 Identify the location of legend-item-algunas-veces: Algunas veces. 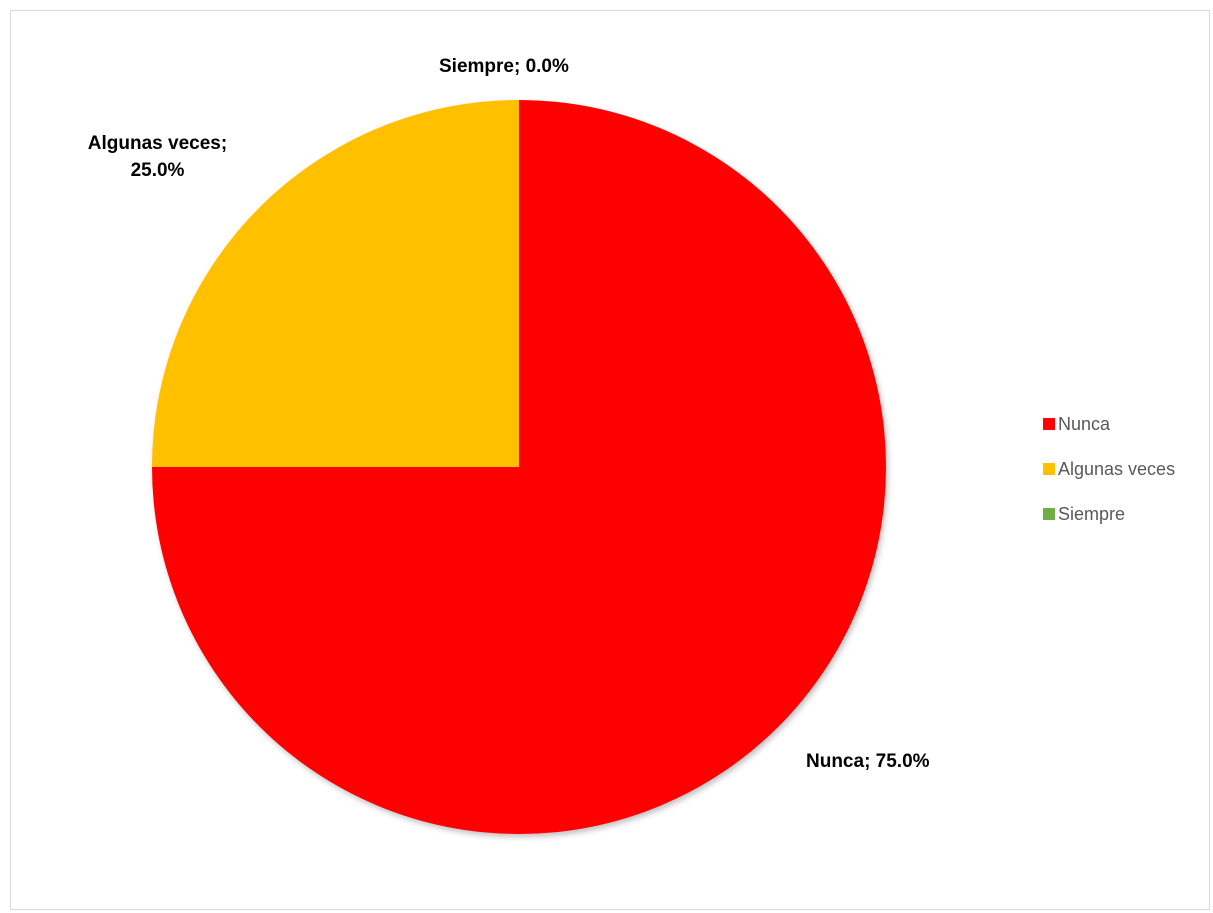
(1109, 469).